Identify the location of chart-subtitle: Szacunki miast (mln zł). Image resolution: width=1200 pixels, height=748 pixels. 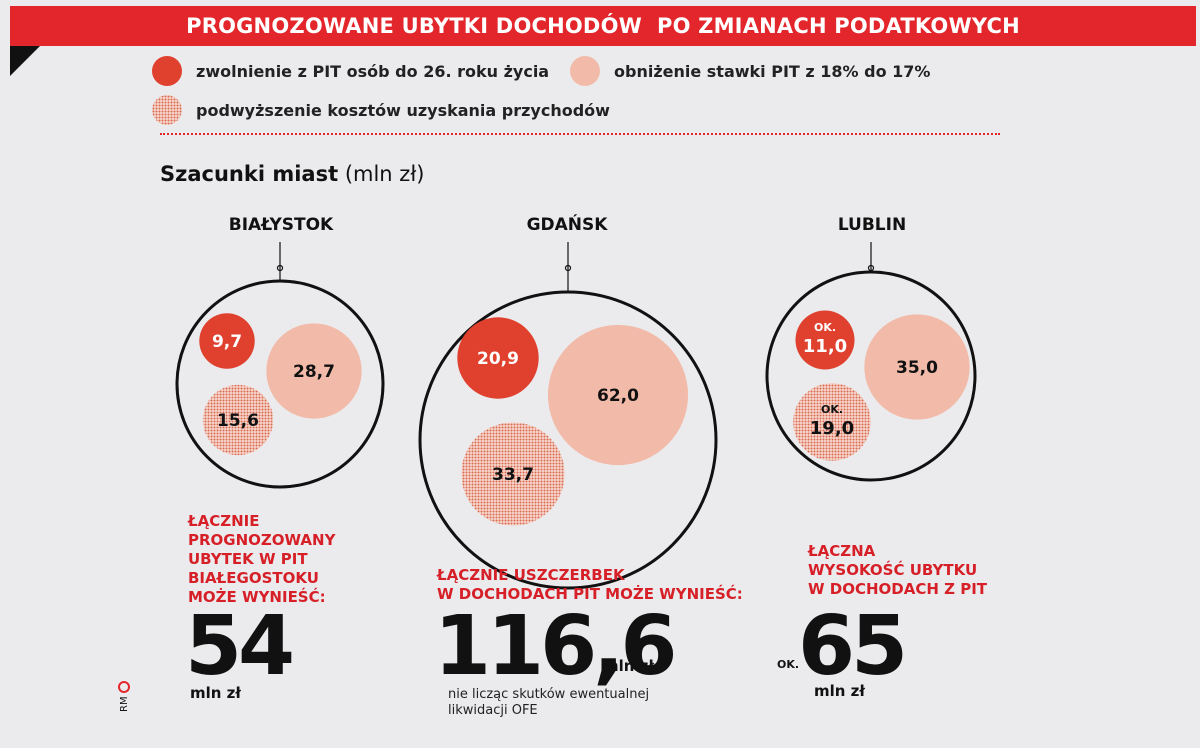
(292, 174).